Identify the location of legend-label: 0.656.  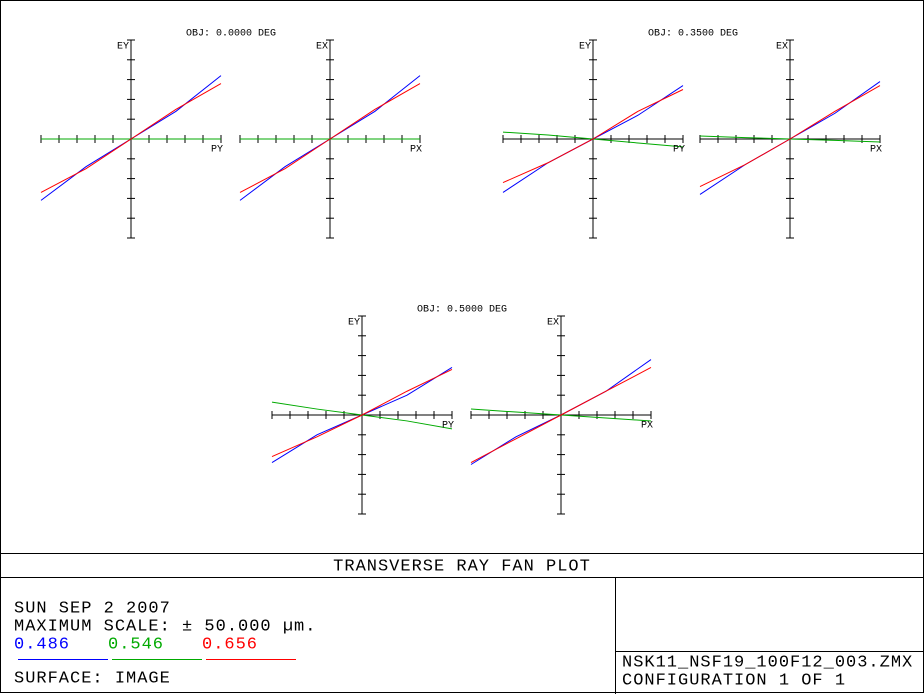
(230, 644).